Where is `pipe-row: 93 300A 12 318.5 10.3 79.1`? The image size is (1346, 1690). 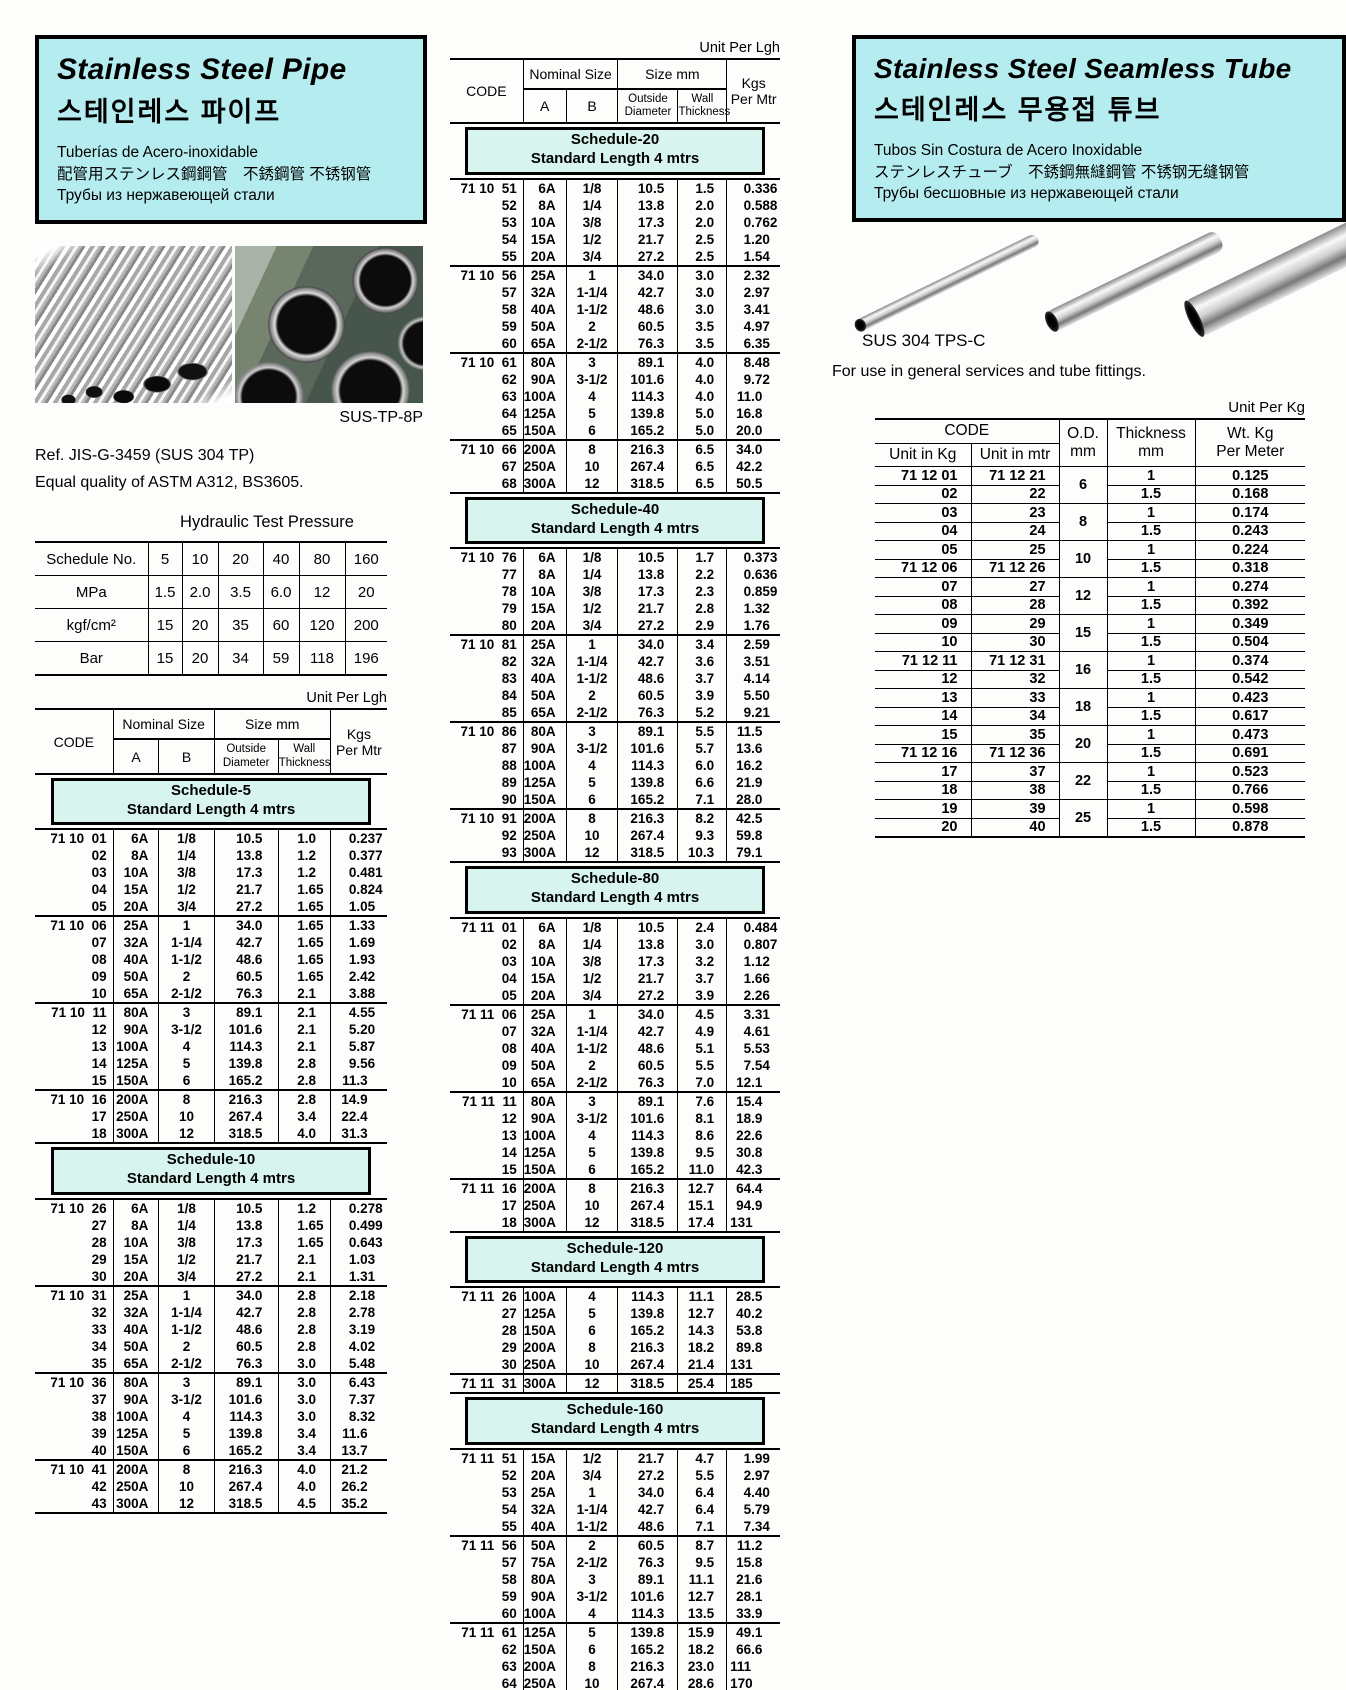 pipe-row: 93 300A 12 318.5 10.3 79.1 is located at coordinates (615, 853).